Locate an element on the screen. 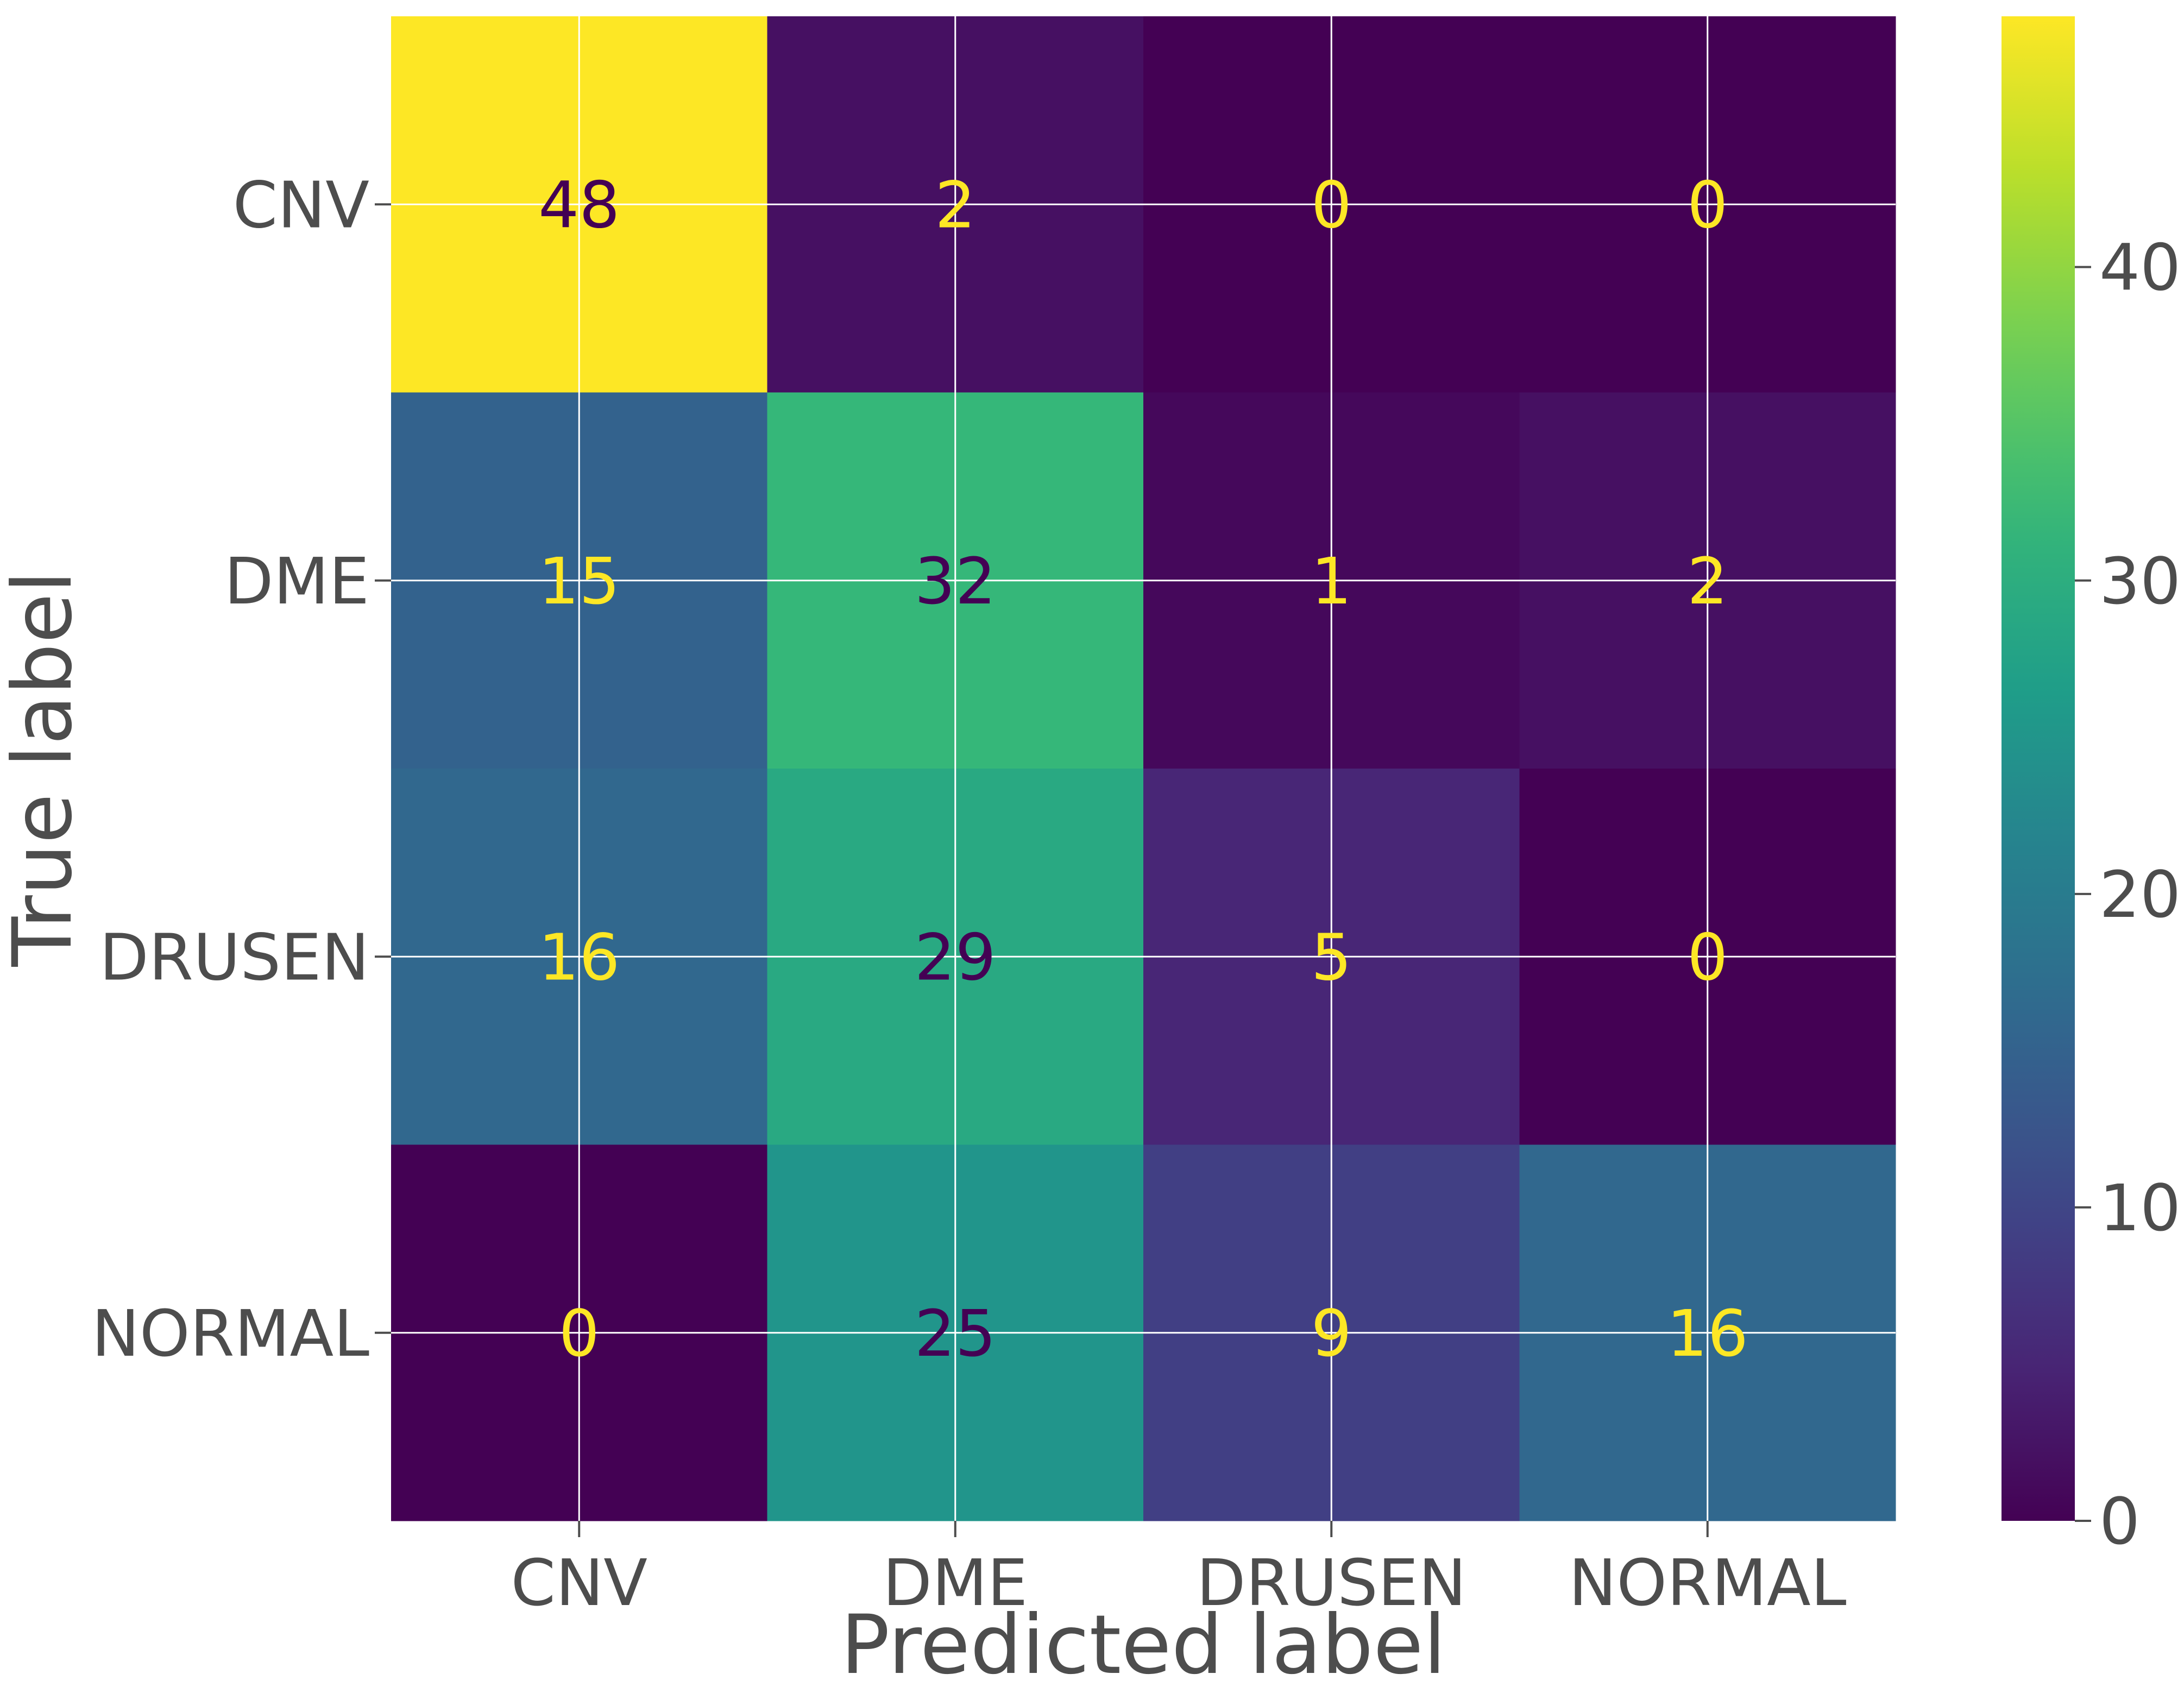 The image size is (2184, 1699). y-tick-label: DRUSEN is located at coordinates (234, 957).